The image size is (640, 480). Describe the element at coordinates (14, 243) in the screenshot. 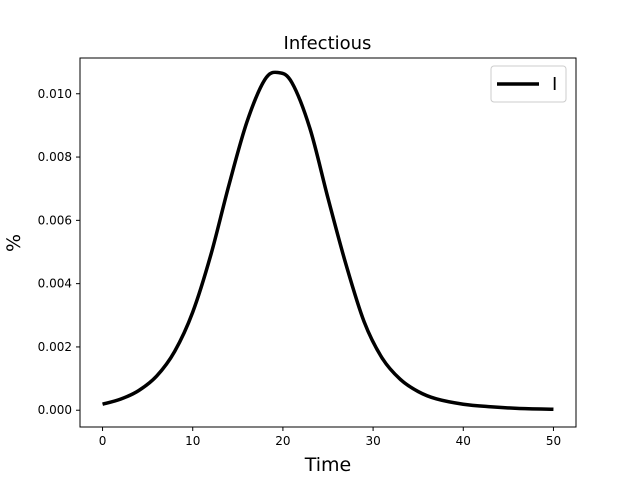

I see `y-axis-label: %` at that location.